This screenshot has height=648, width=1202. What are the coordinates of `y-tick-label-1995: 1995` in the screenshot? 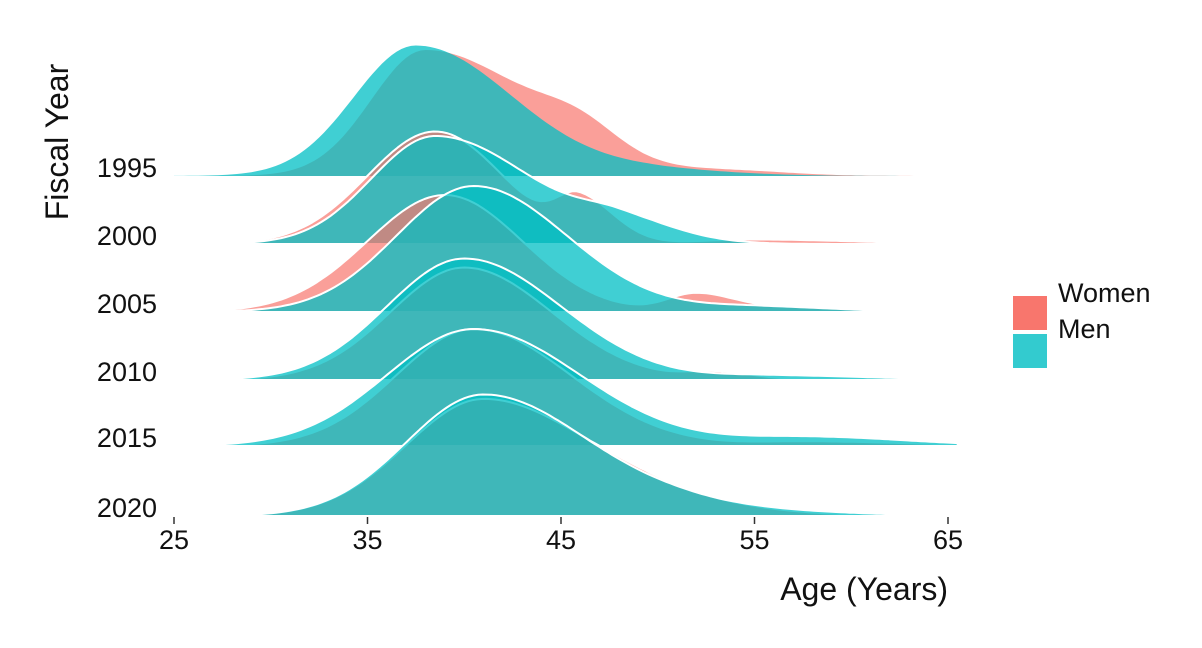 It's located at (127, 168).